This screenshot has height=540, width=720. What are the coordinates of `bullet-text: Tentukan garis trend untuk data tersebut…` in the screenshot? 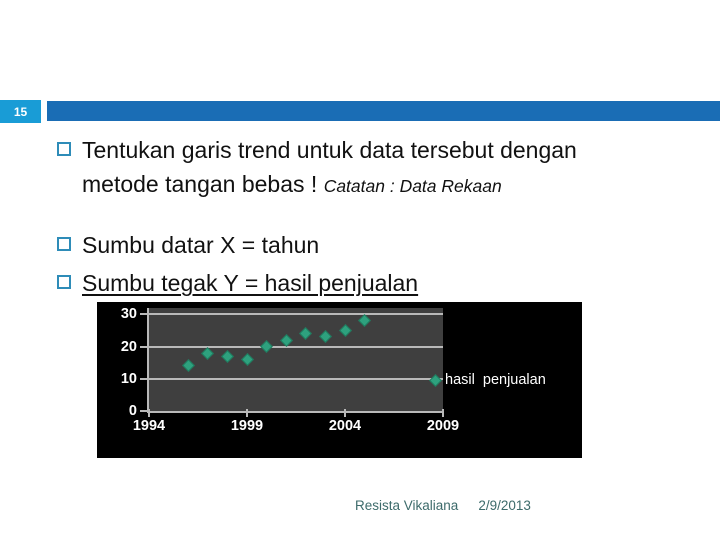 It's located at (334, 168).